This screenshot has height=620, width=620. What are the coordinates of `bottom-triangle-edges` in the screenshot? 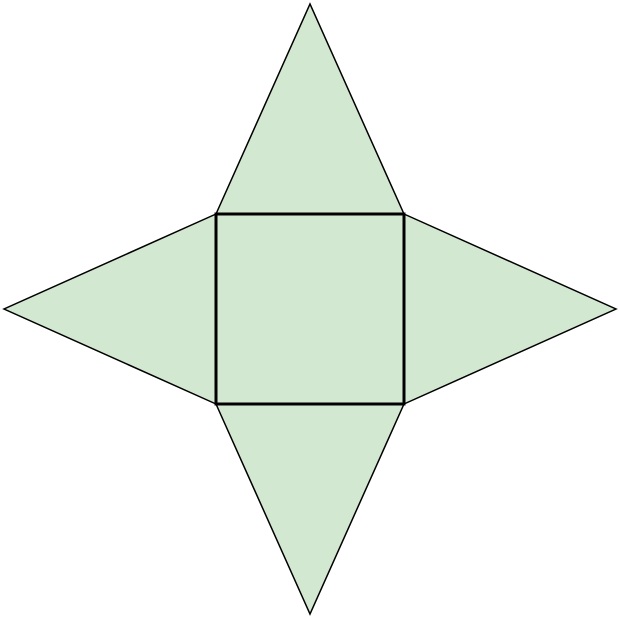 It's located at (310, 509).